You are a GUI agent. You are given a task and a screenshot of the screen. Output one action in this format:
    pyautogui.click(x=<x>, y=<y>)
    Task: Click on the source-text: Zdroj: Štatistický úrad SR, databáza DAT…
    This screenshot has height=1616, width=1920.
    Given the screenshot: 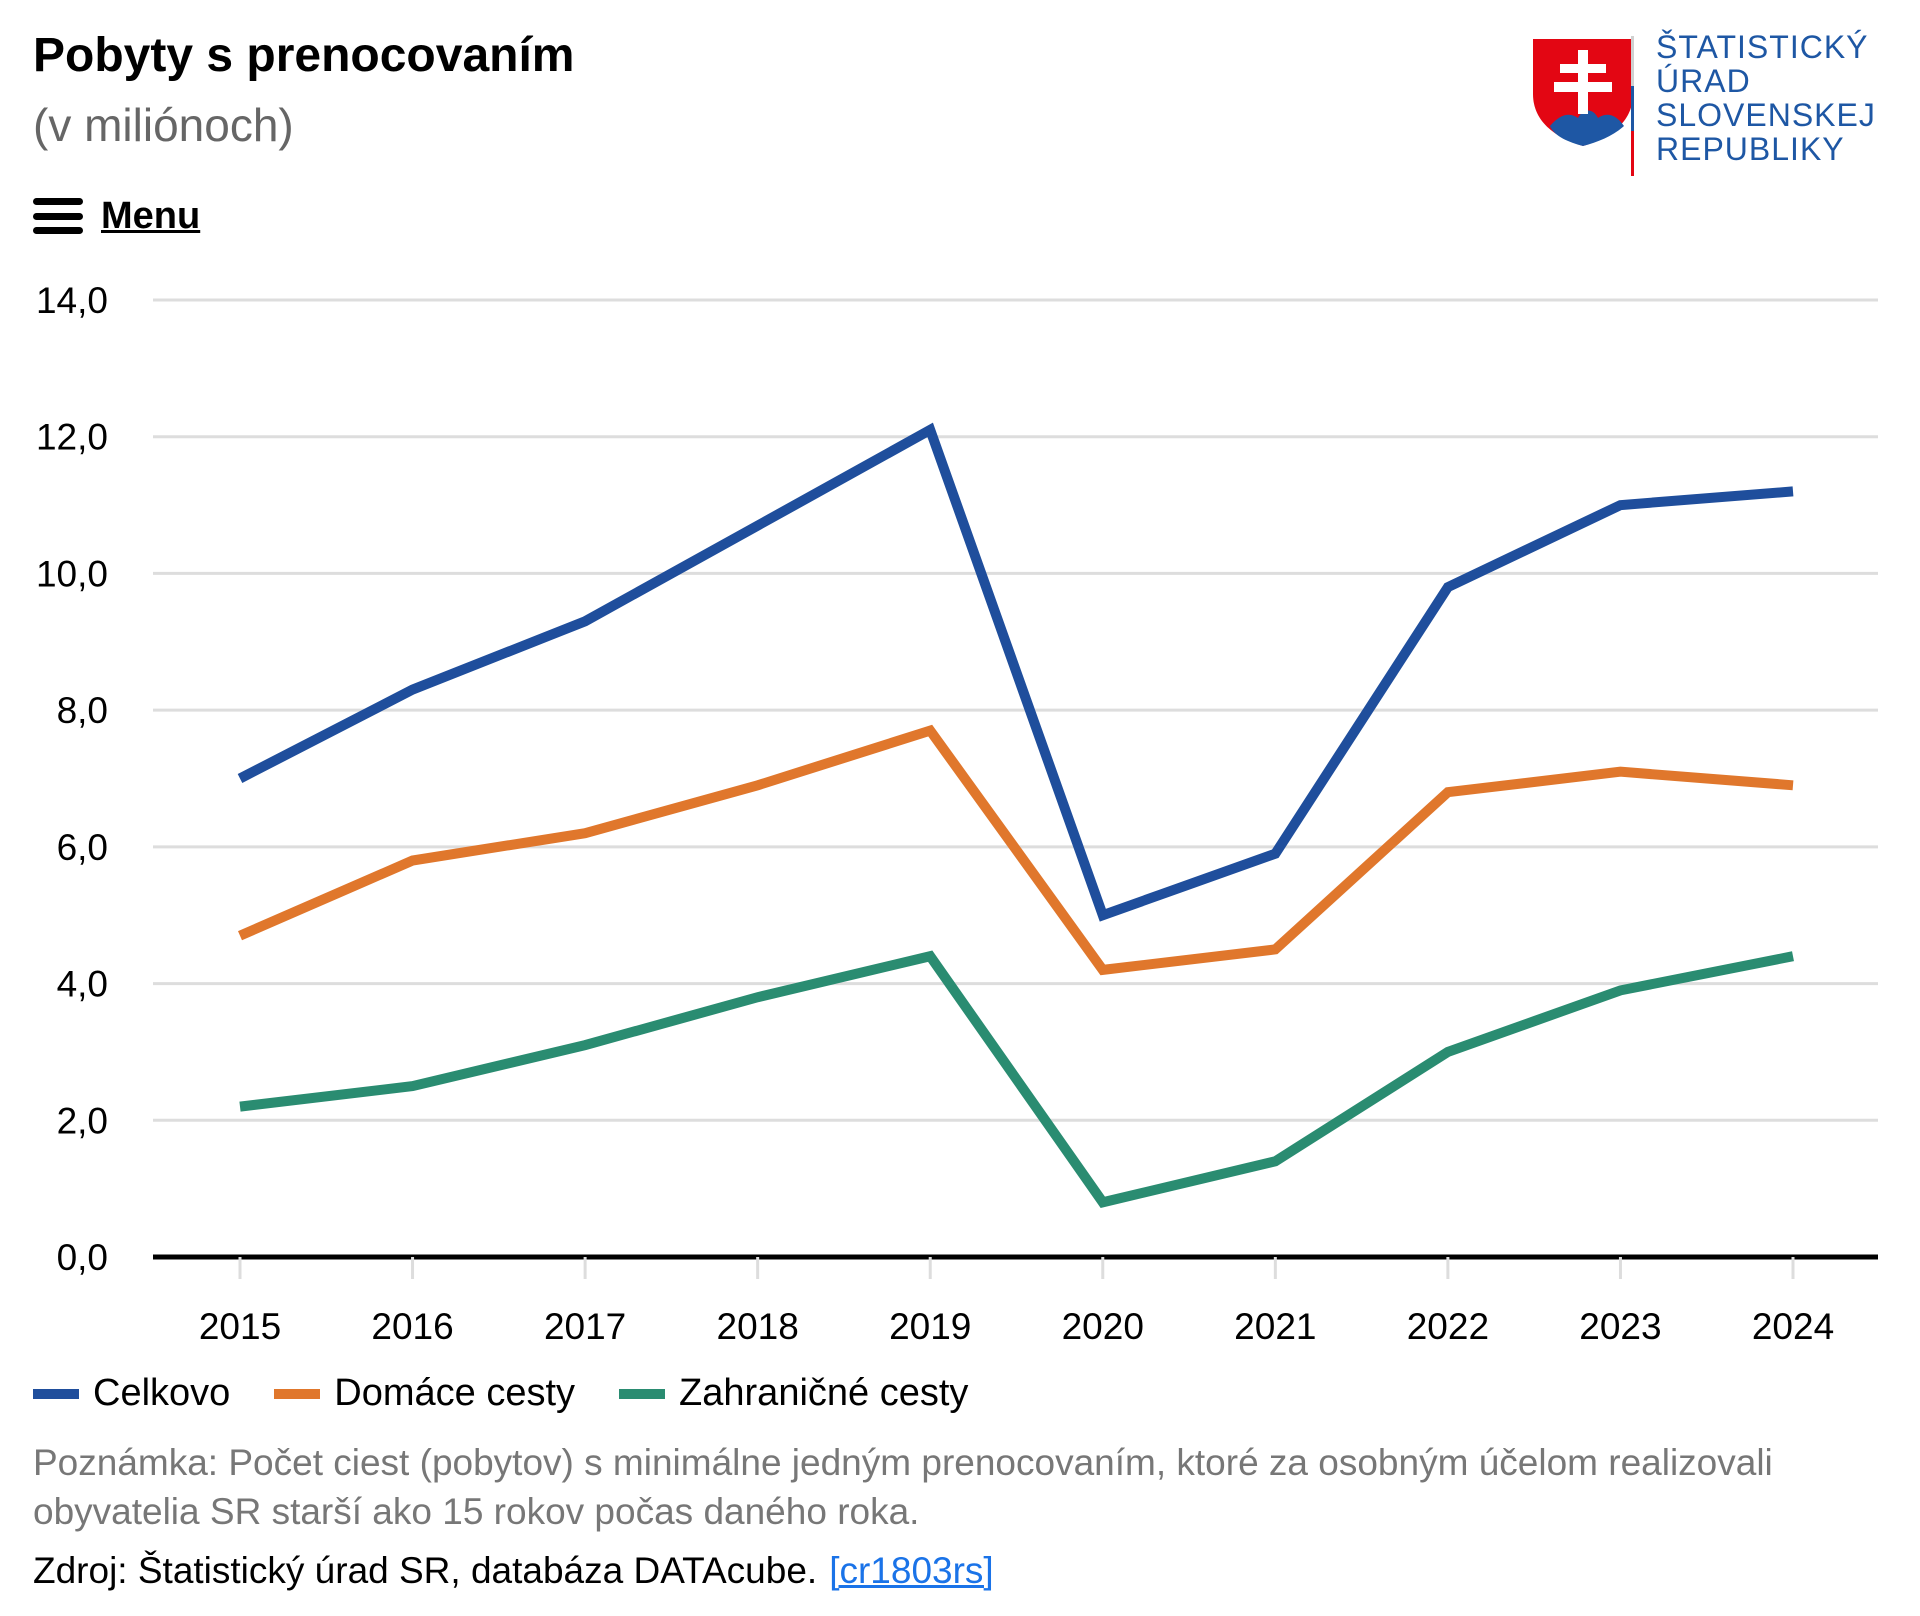 What is the action you would take?
    pyautogui.click(x=425, y=1570)
    